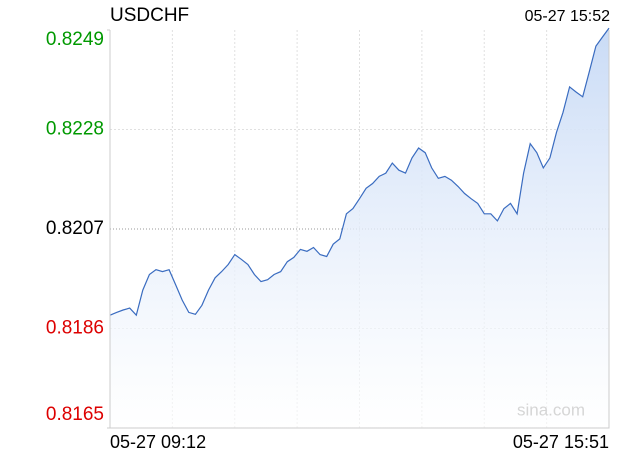 Image resolution: width=620 pixels, height=460 pixels. I want to click on y-tick-label: 0.8228, so click(75, 129).